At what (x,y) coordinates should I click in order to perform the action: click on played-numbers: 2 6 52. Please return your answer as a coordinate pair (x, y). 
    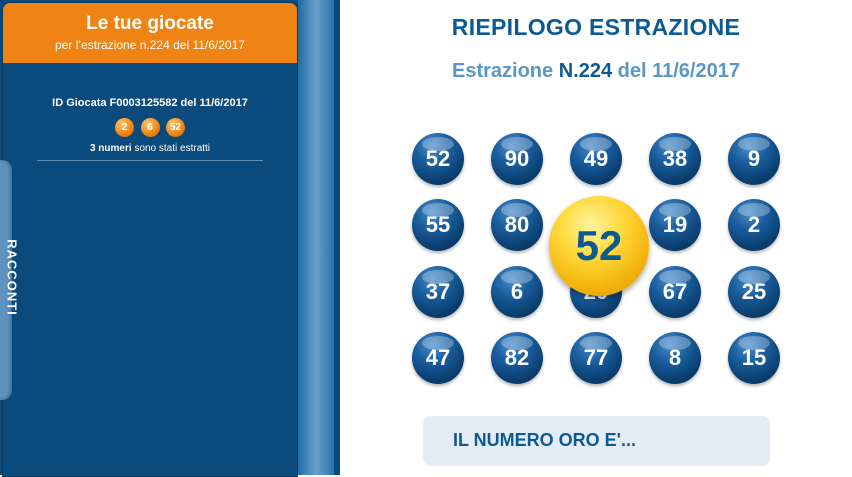
    Looking at the image, I should click on (150, 127).